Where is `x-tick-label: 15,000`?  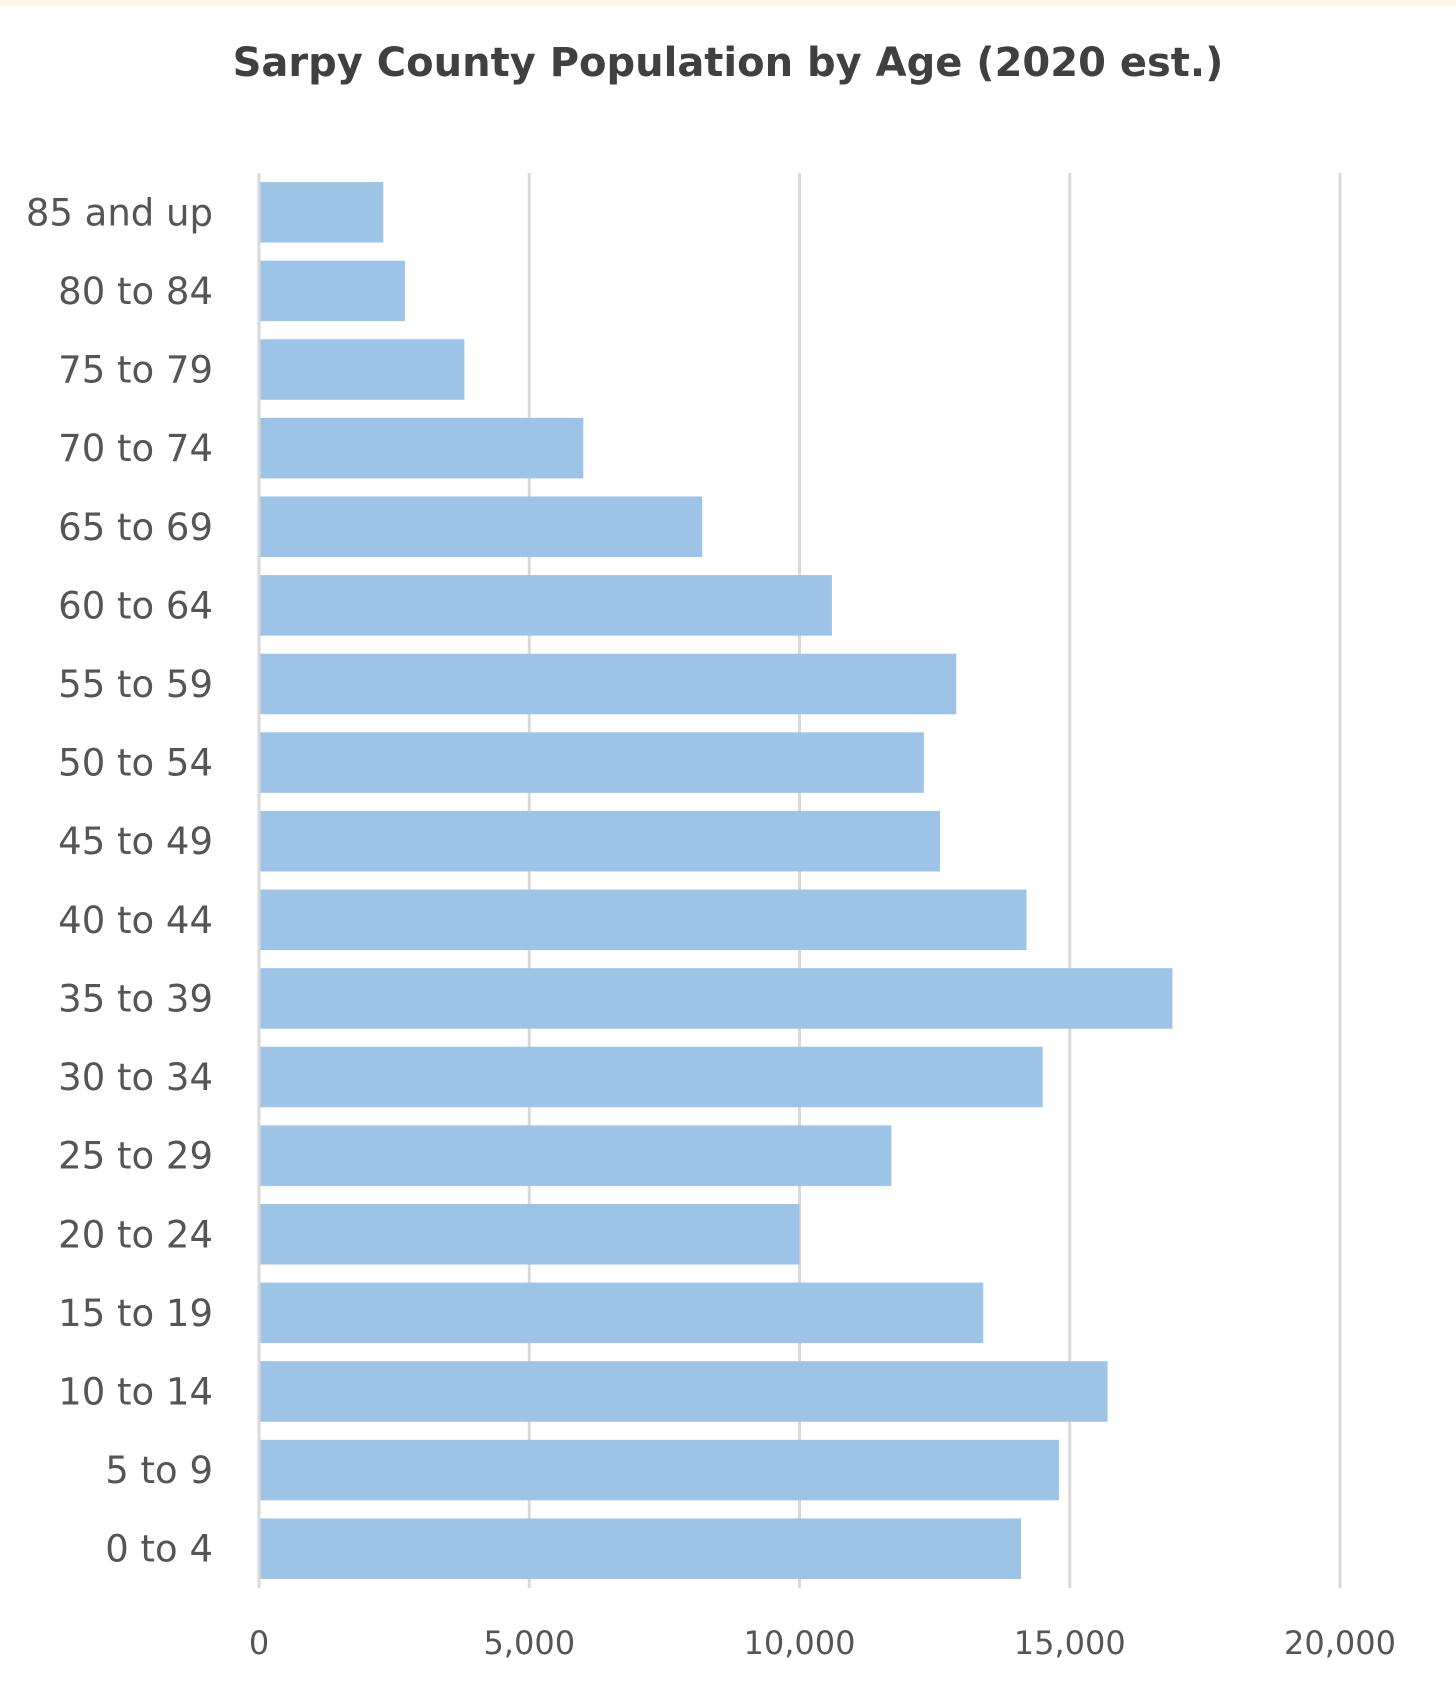
x-tick-label: 15,000 is located at coordinates (1070, 1643).